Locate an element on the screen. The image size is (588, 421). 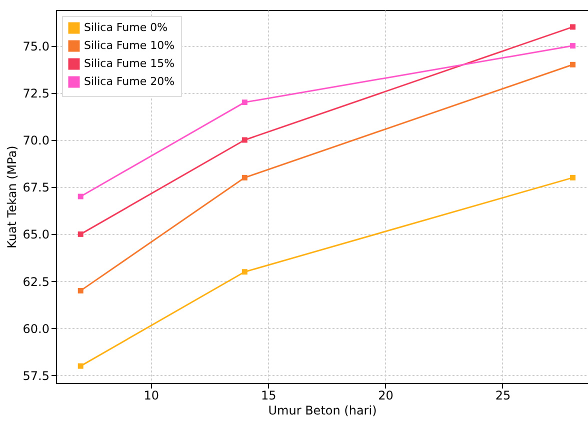
y-tick-label: 72.5 is located at coordinates (36, 93).